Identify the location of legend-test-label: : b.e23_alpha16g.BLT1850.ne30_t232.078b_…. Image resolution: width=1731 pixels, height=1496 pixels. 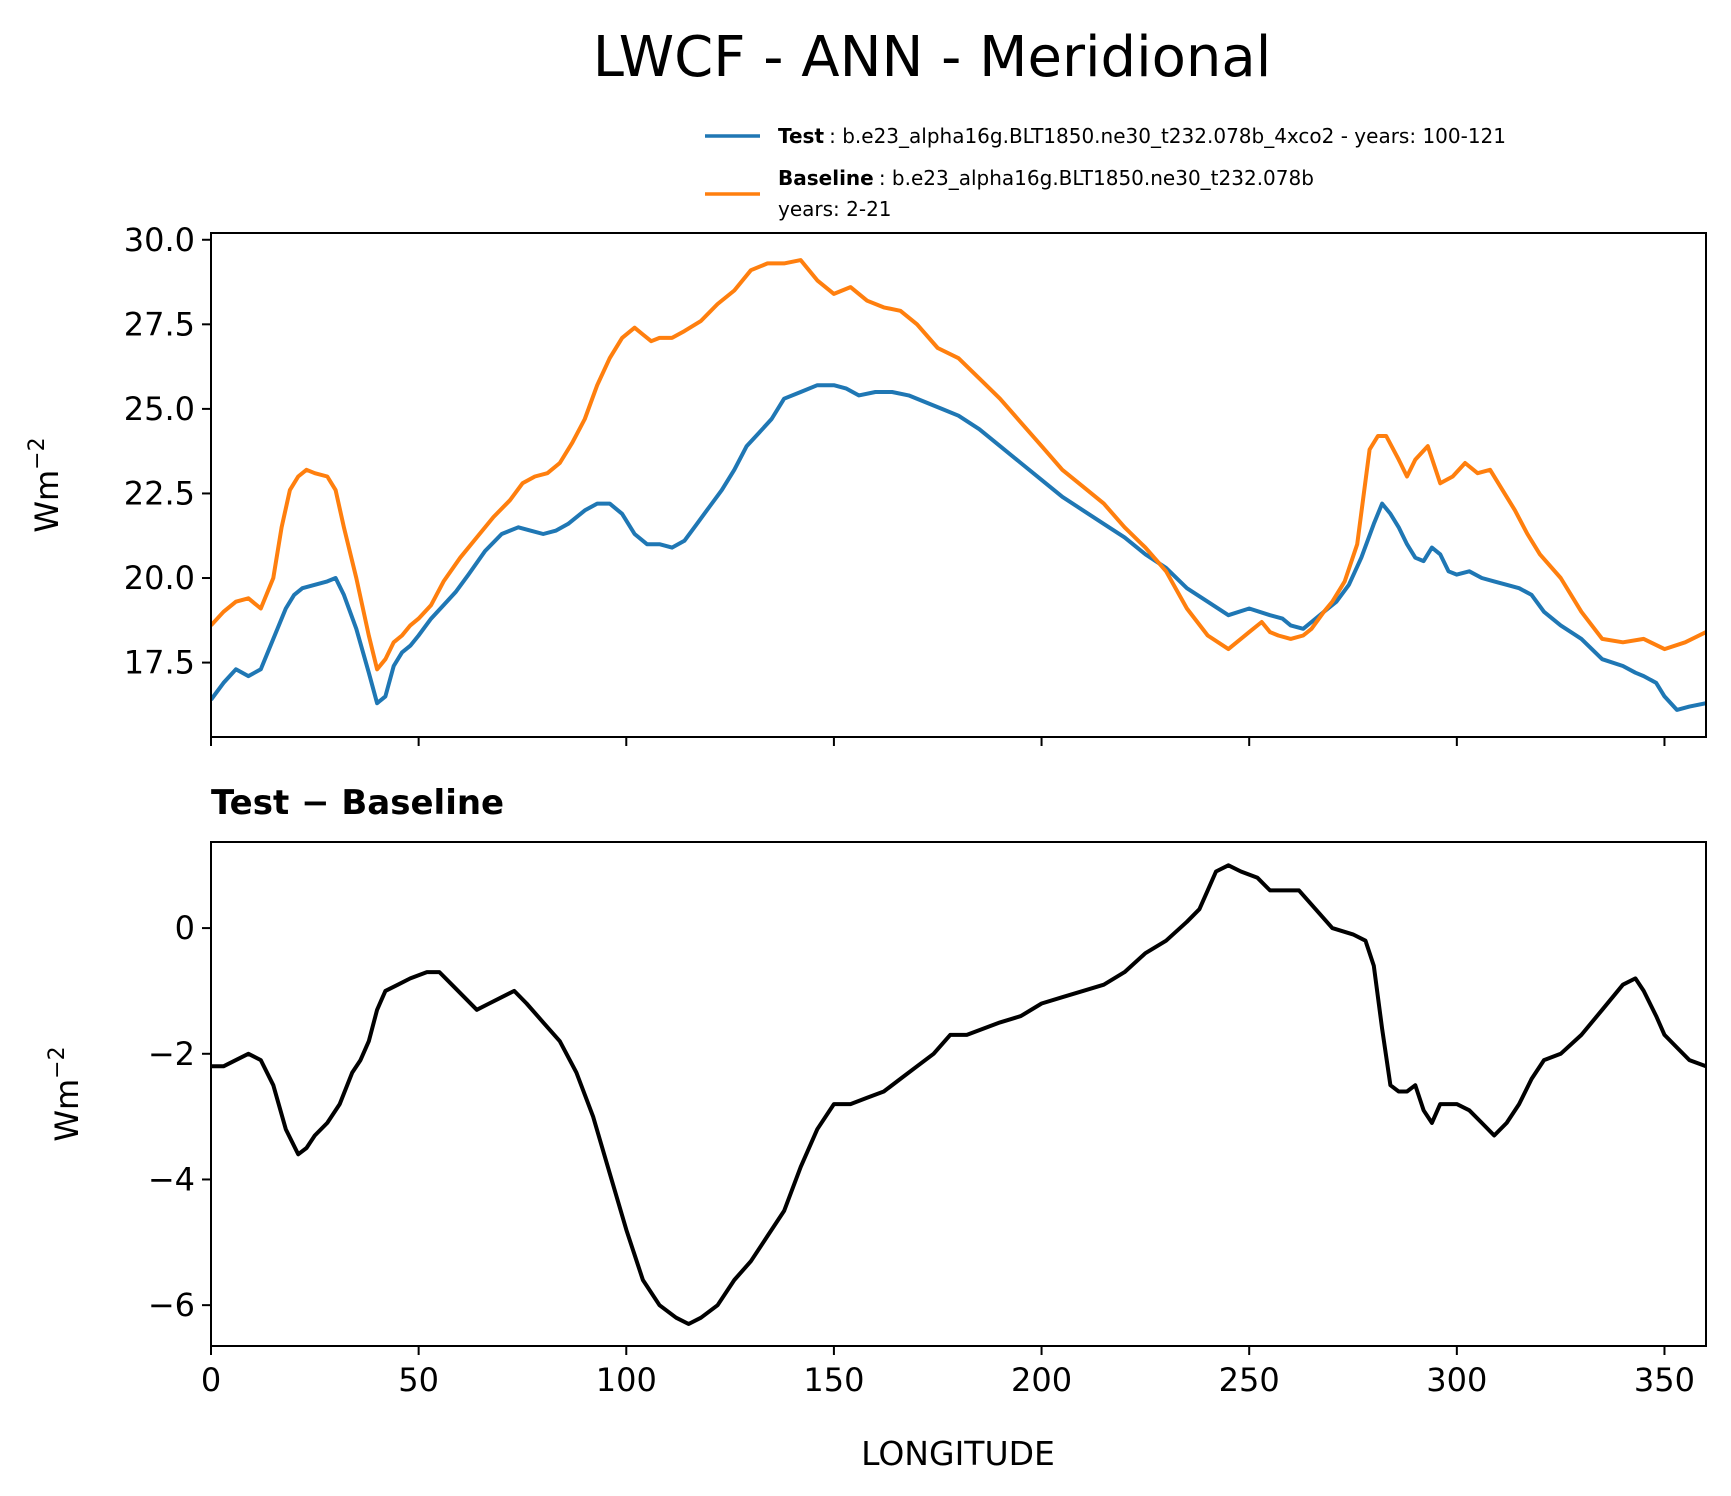
(1167, 136).